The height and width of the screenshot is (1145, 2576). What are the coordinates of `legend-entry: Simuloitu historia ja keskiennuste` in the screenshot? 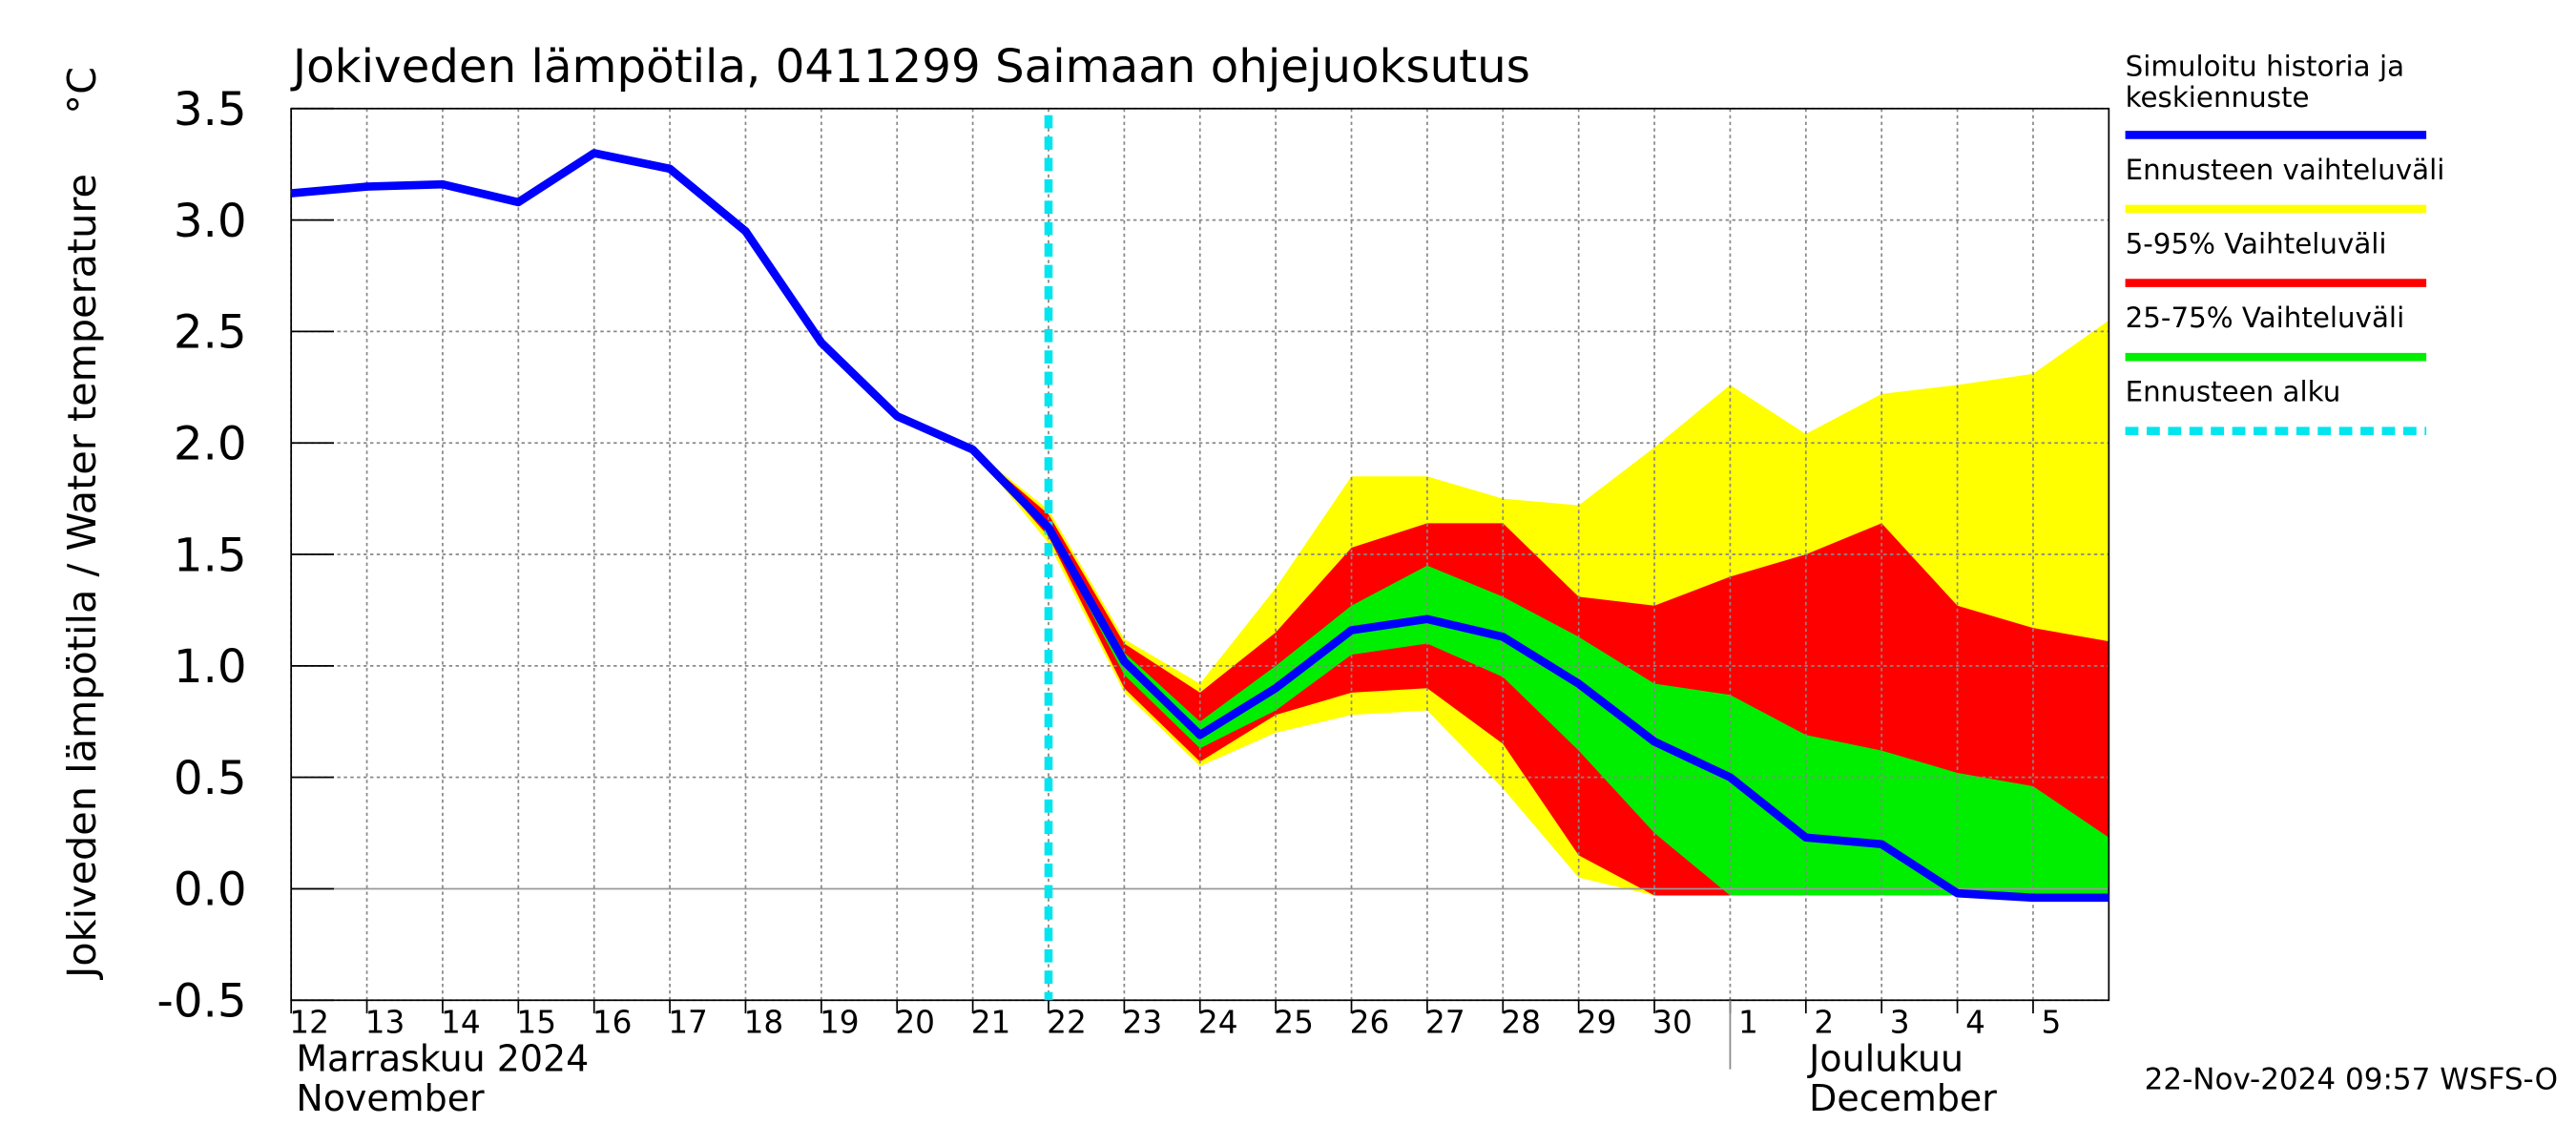 It's located at (2265, 83).